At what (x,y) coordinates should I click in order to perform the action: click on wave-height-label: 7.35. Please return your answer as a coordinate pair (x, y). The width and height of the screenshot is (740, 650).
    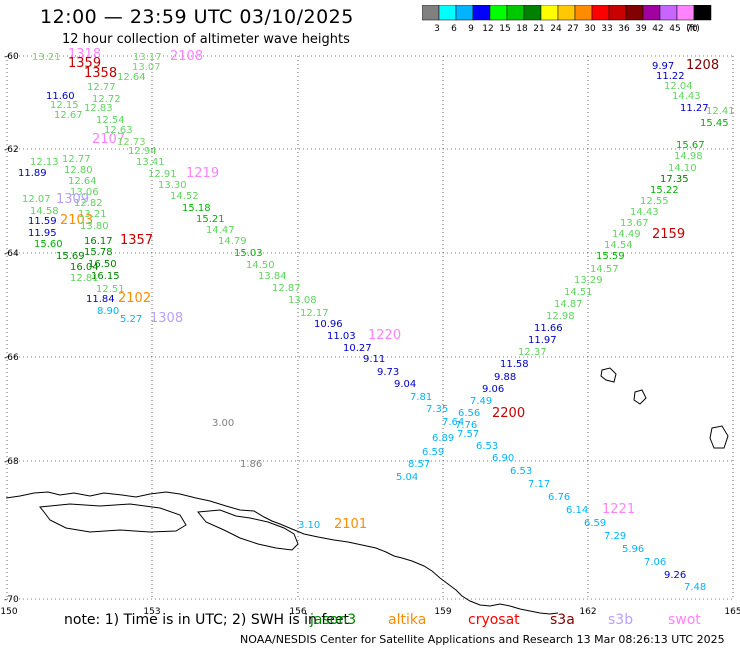
    Looking at the image, I should click on (437, 409).